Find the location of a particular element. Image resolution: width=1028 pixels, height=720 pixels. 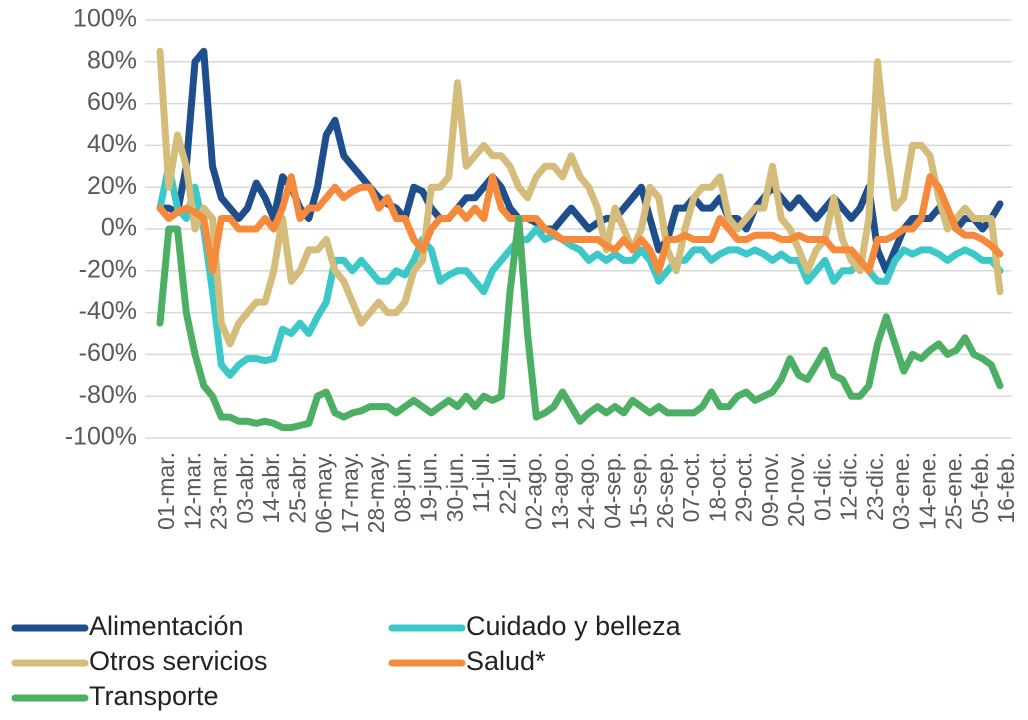

x-tick-label: 17-may. is located at coordinates (350, 492).